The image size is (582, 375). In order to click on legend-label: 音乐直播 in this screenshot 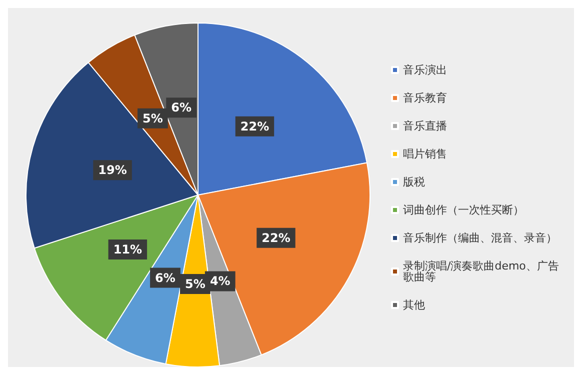, I will do `click(425, 126)`.